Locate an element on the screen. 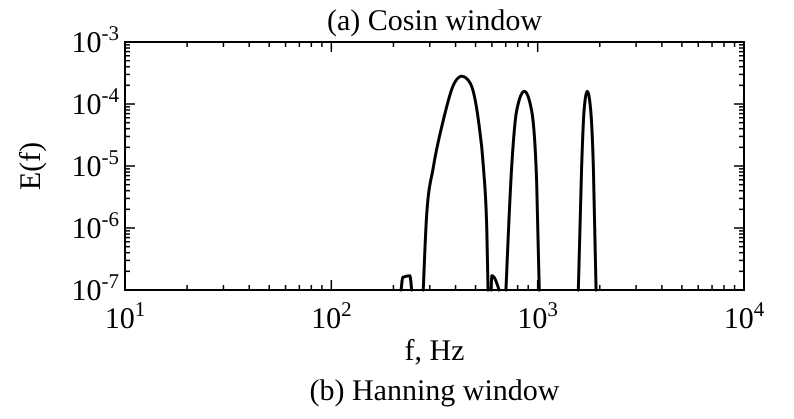  y-tick-label: 10$^{-4}$ is located at coordinates (96, 102).